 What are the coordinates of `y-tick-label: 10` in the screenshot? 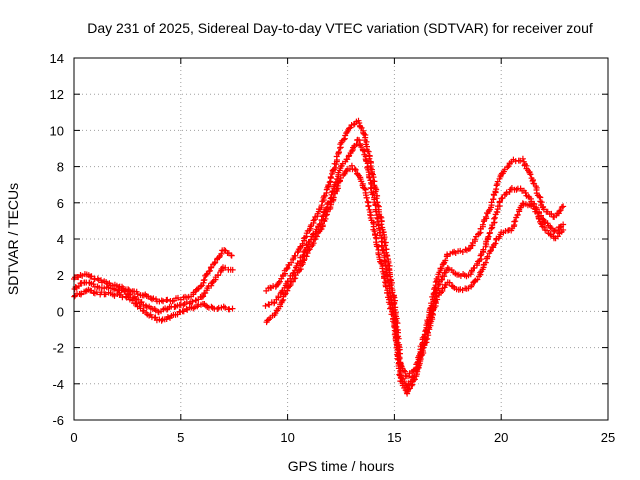 It's located at (57, 130).